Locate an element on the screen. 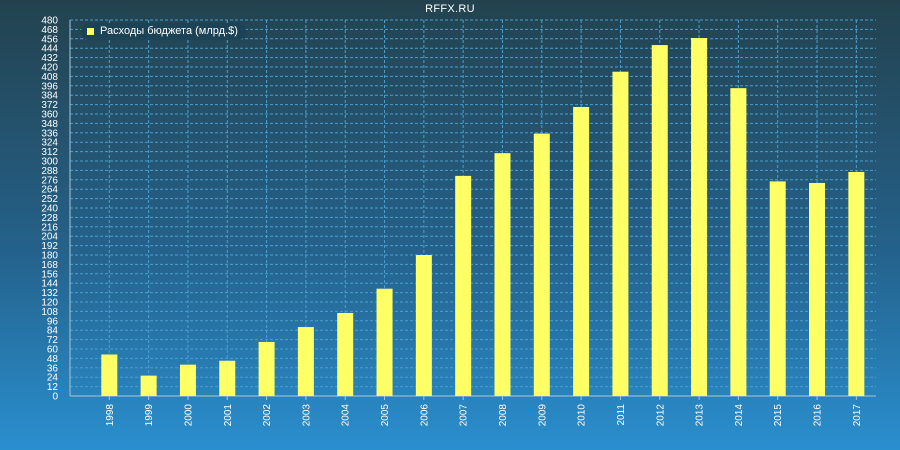  y-tick-label: 36 is located at coordinates (53, 368).